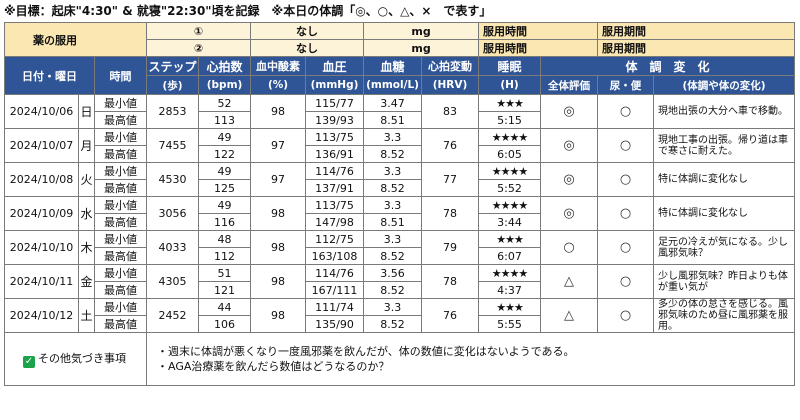  What do you see at coordinates (199, 31) in the screenshot?
I see `med-num: ①` at bounding box center [199, 31].